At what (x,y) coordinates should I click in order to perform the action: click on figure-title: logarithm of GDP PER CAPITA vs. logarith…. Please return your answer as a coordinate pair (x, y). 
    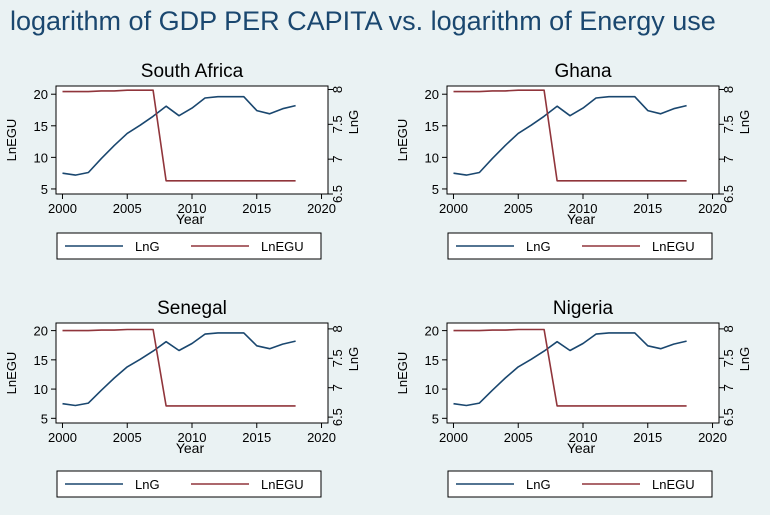
    Looking at the image, I should click on (363, 21).